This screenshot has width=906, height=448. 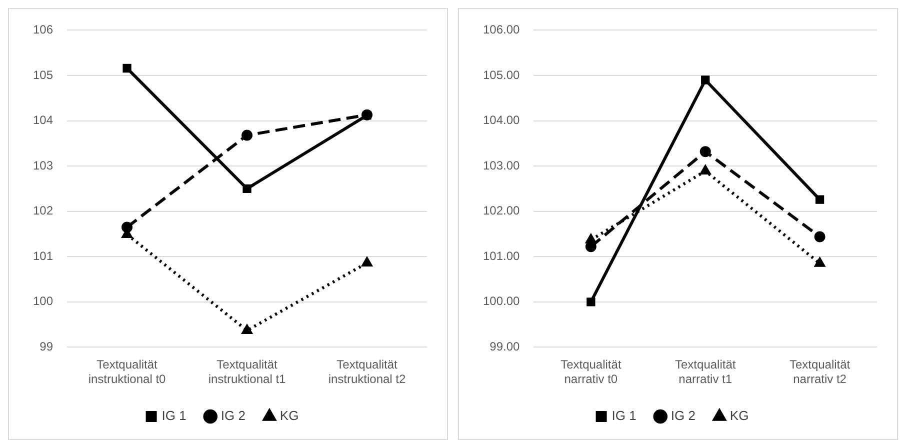 I want to click on x-tick-label: Textqualität narrativ t1, so click(x=705, y=372).